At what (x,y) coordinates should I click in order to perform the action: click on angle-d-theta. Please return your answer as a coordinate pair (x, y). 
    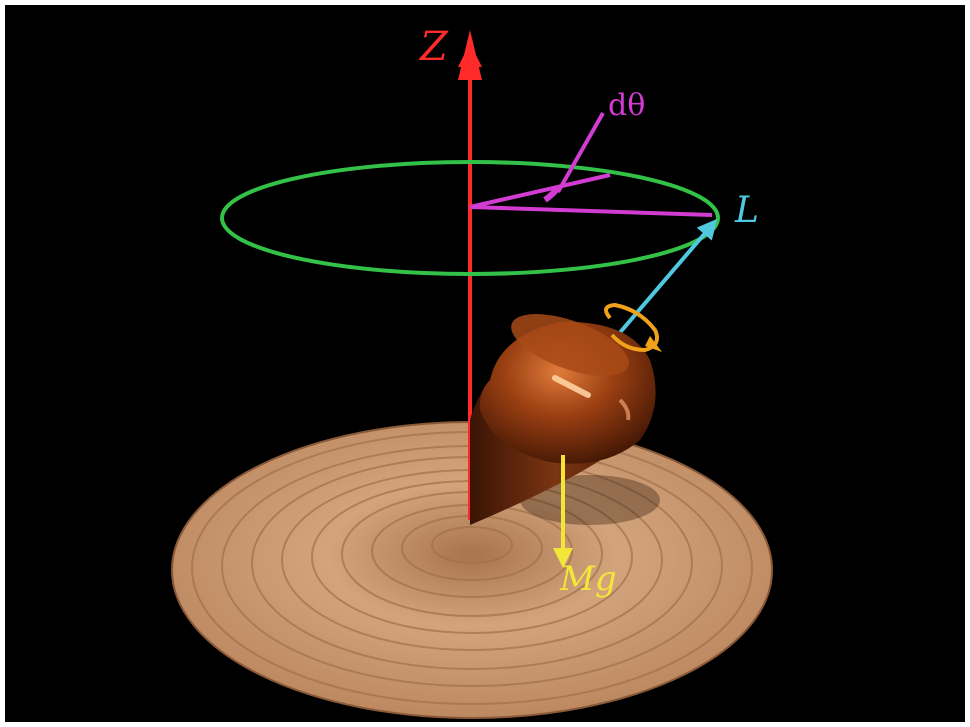
    Looking at the image, I should click on (591, 164).